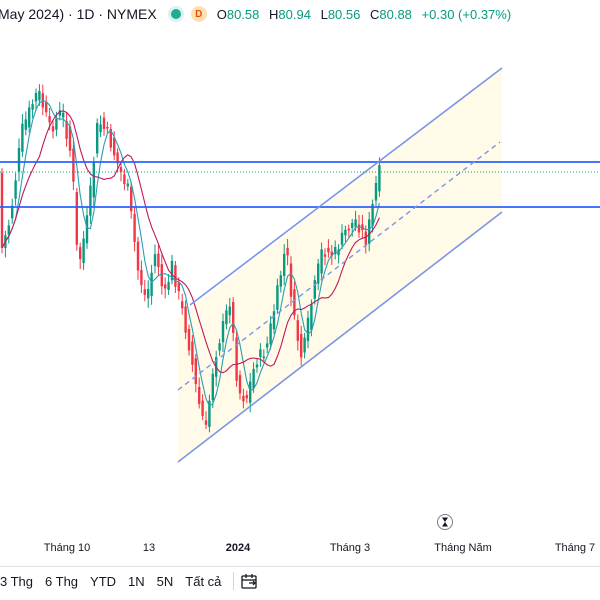  I want to click on hourglass-icon, so click(445, 522).